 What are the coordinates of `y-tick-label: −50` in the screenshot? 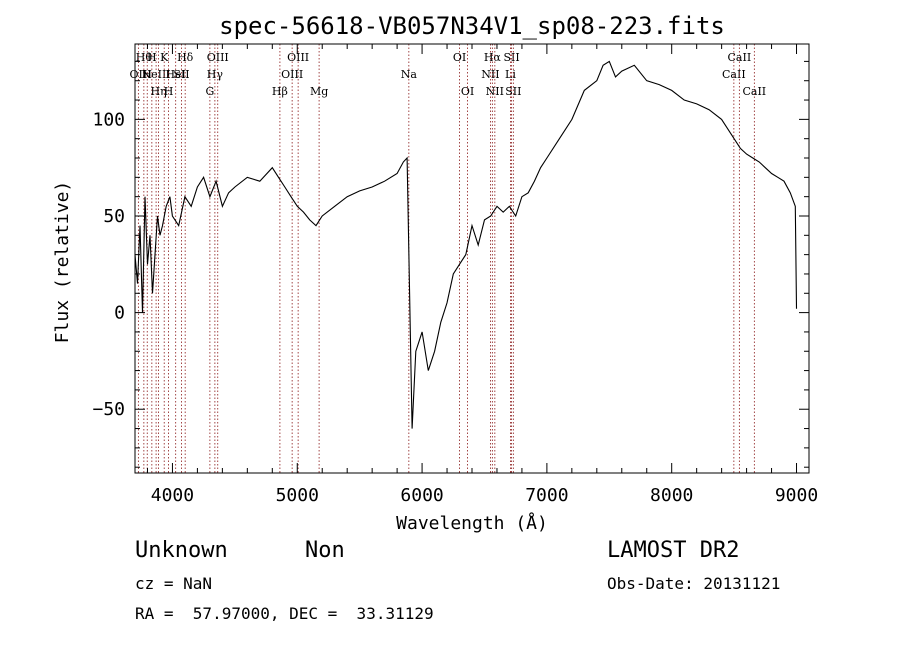 It's located at (108, 409).